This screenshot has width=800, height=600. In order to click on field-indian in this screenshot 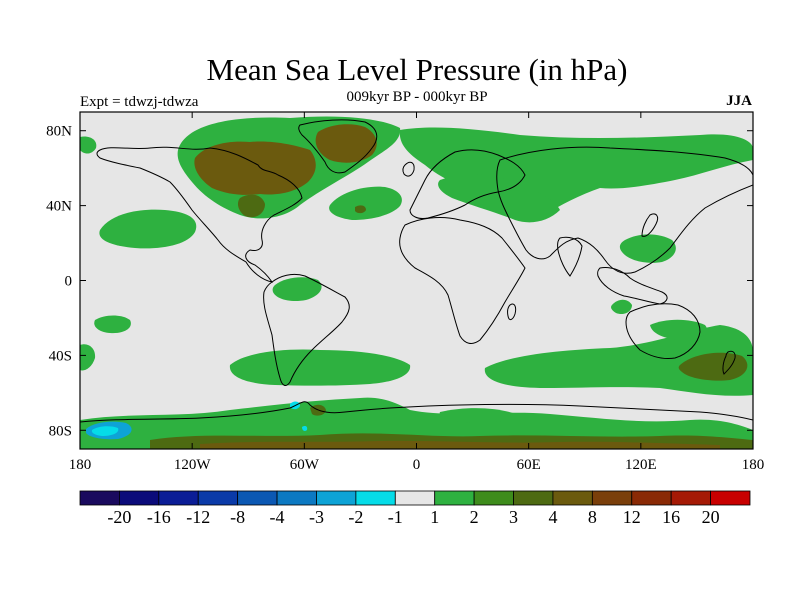, I will do `click(621, 307)`.